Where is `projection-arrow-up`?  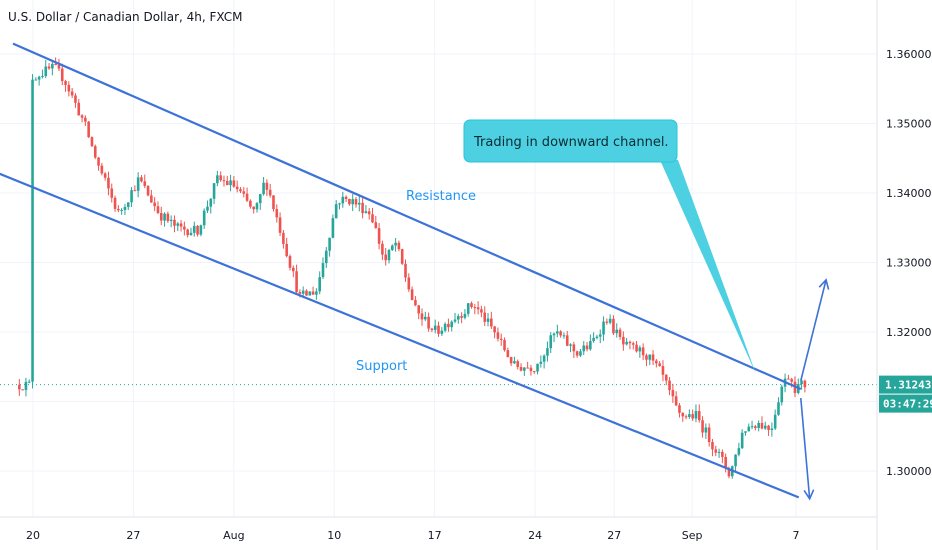
projection-arrow-up is located at coordinates (813, 330).